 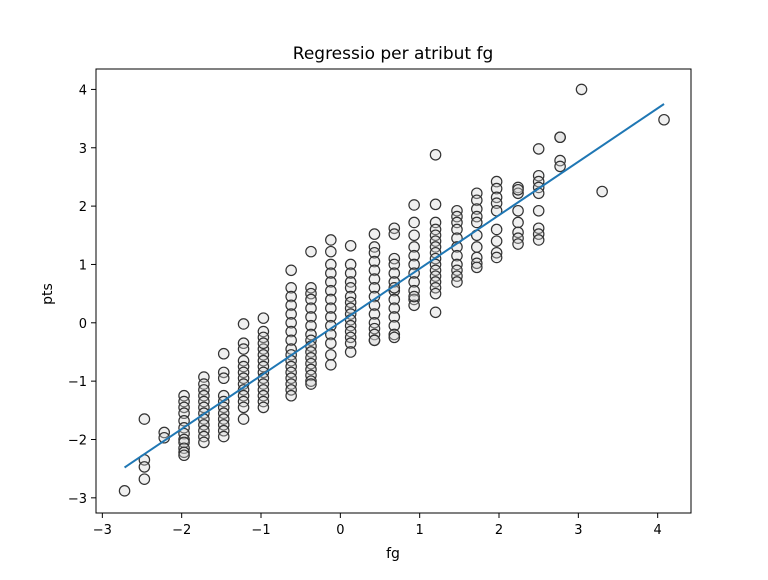 What do you see at coordinates (377, 525) in the screenshot?
I see `x-axis-ticks: −3 −2 −1 0 1 2 3 4` at bounding box center [377, 525].